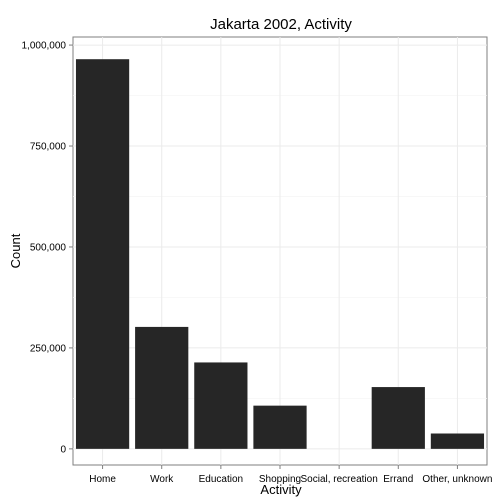  Describe the element at coordinates (48, 147) in the screenshot. I see `y-tick-label: 750,000` at that location.